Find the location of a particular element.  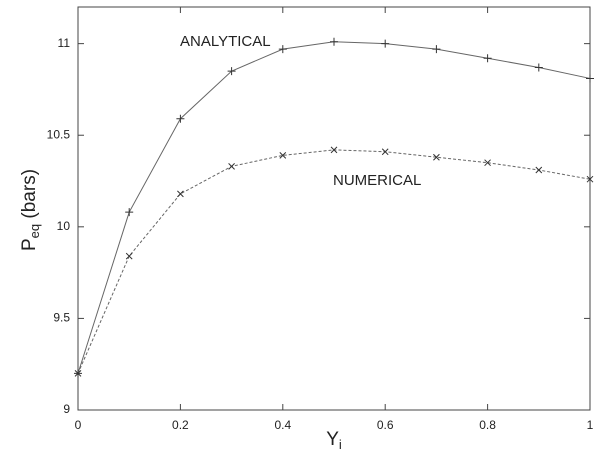

x-tick-label: 0.8 is located at coordinates (487, 425).